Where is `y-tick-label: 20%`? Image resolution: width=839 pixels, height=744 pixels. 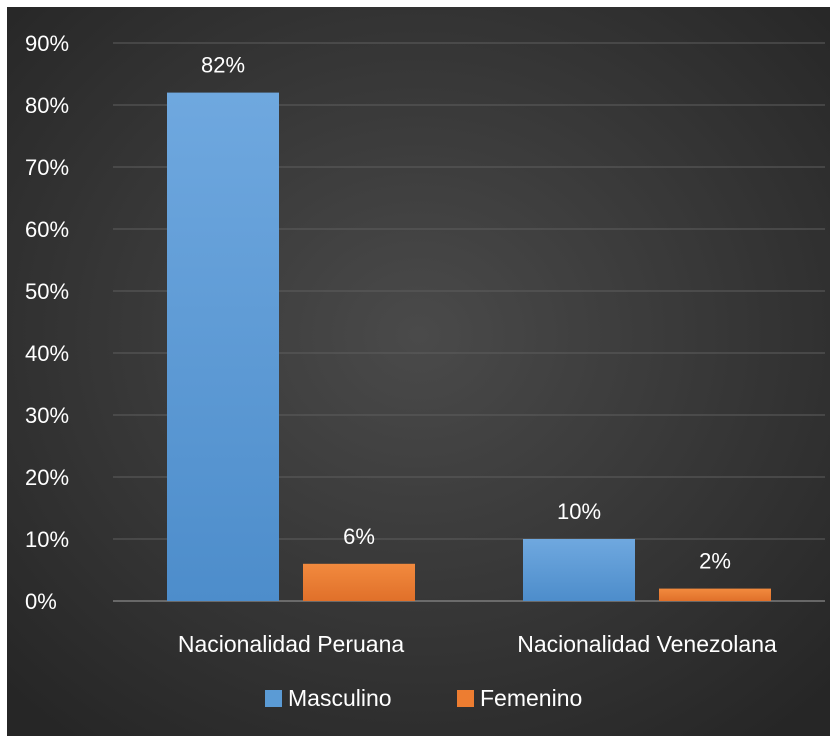
y-tick-label: 20% is located at coordinates (47, 477).